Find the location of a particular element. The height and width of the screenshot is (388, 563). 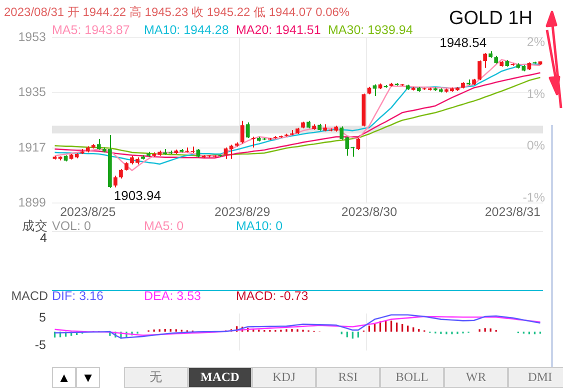

text: MA20: 1941.51 is located at coordinates (279, 30).